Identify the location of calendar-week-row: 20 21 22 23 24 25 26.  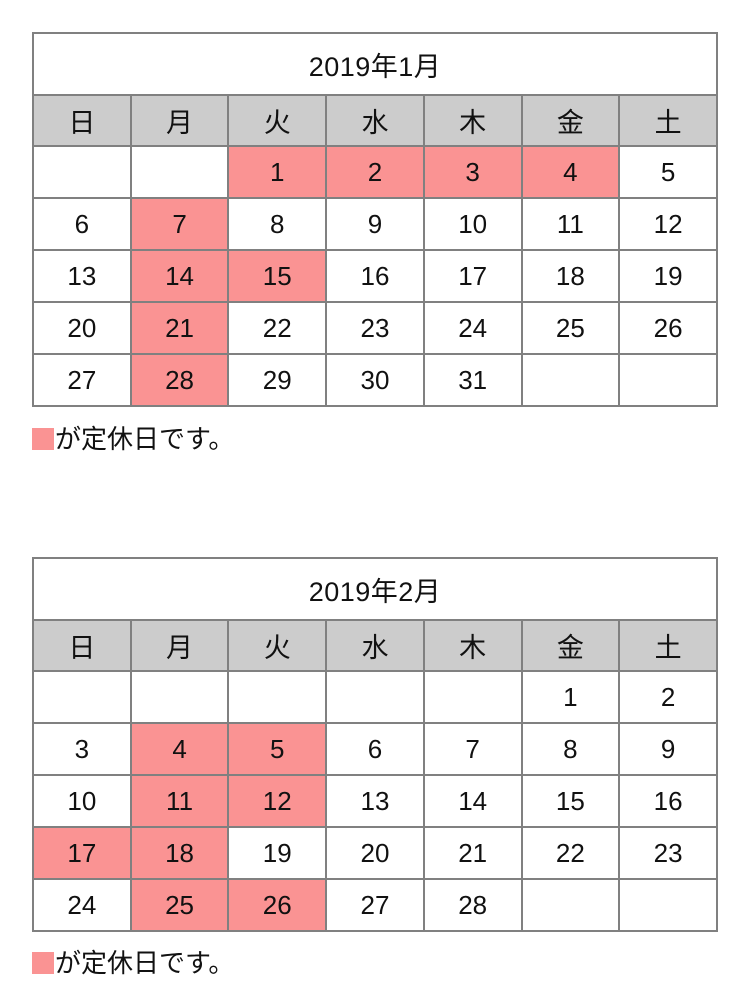
(375, 328).